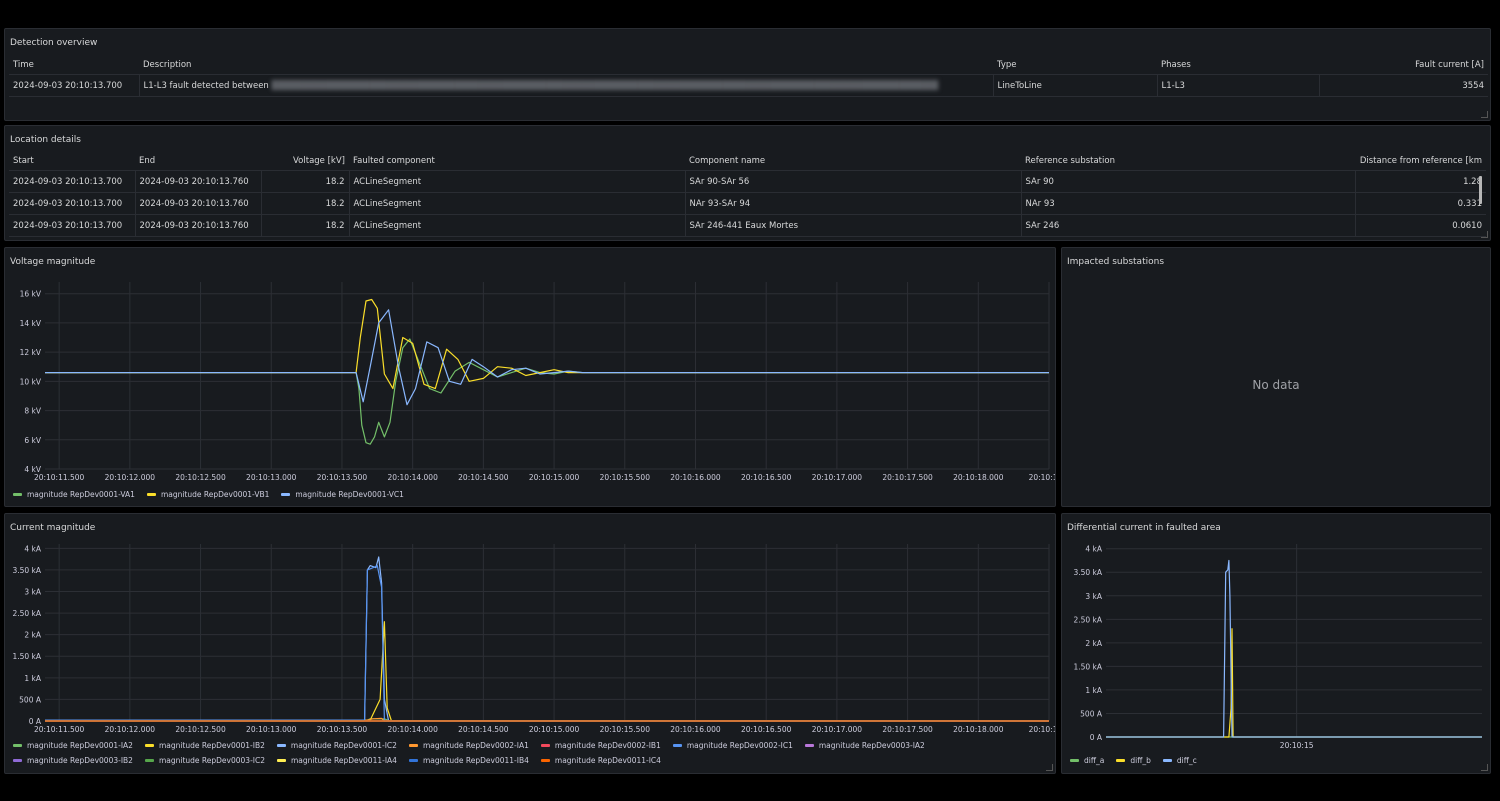  What do you see at coordinates (853, 161) in the screenshot?
I see `col-component-name: Component name` at bounding box center [853, 161].